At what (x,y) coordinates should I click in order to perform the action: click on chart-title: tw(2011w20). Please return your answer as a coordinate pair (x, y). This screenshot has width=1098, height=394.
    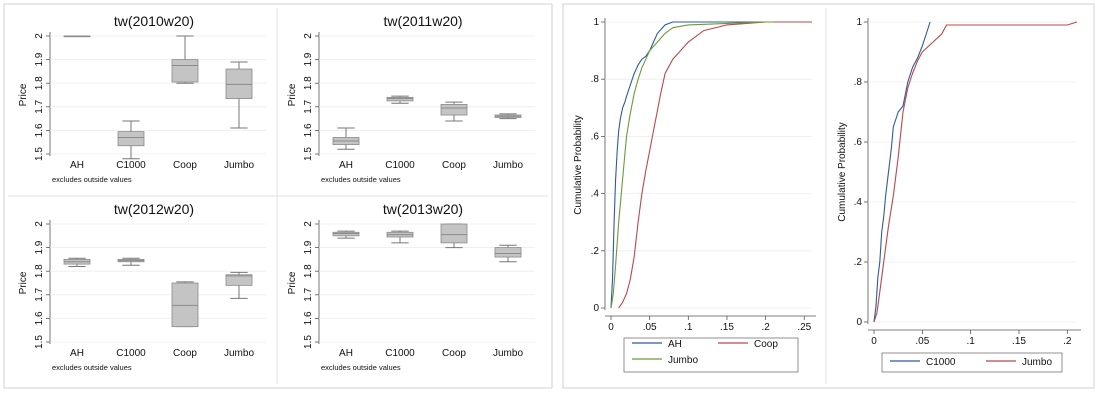
    Looking at the image, I should click on (422, 21).